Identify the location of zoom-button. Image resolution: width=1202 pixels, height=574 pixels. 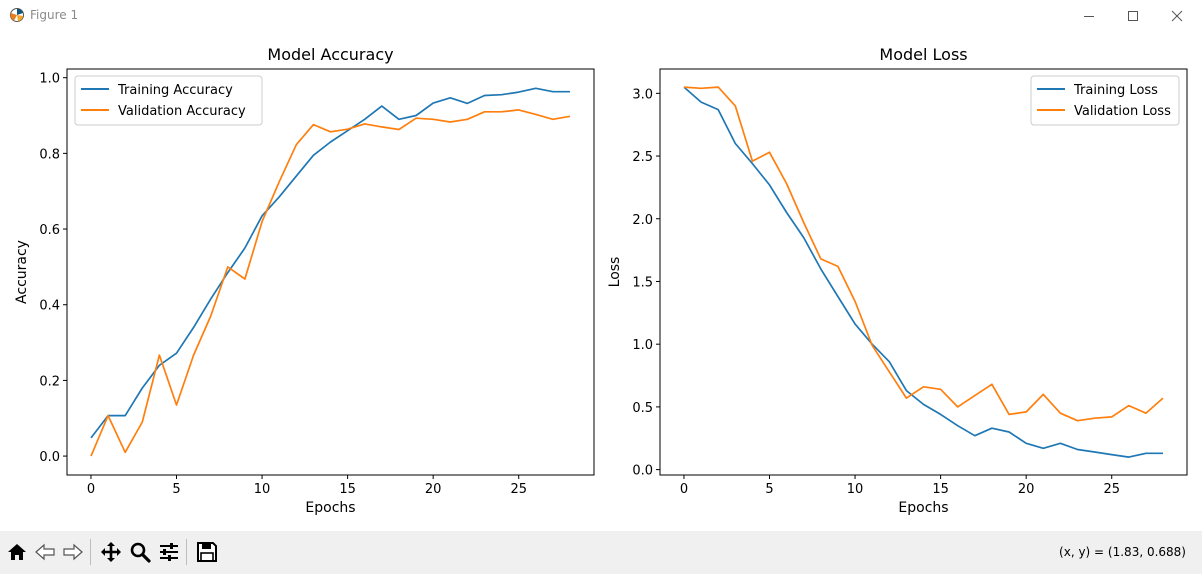
(140, 552).